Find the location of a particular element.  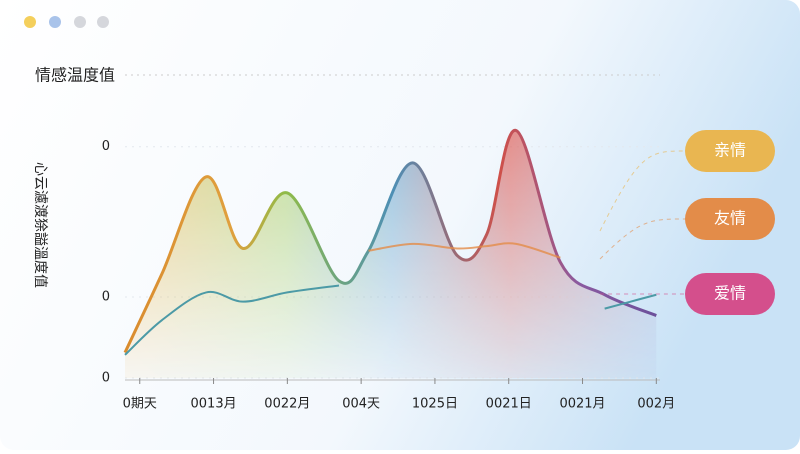

x-tick-label: 1025日 is located at coordinates (435, 404).